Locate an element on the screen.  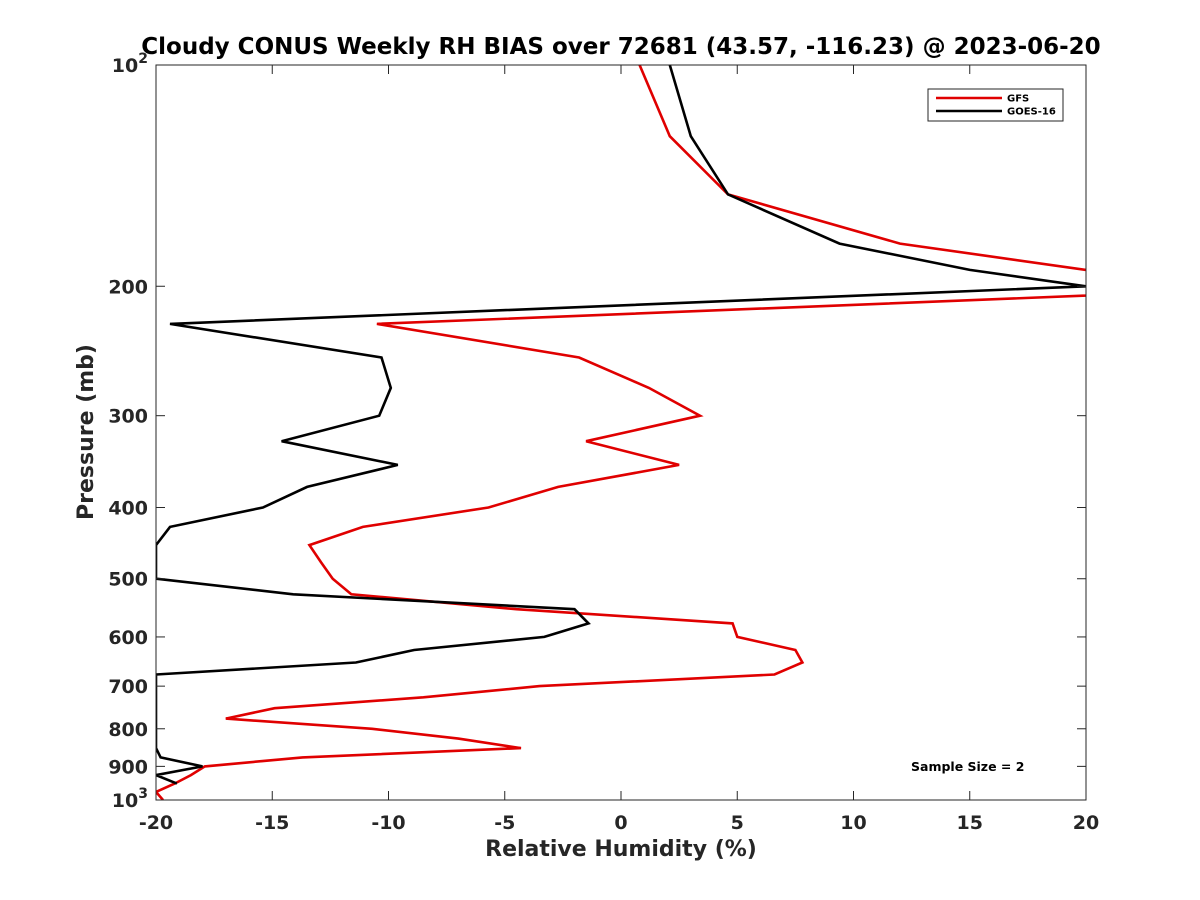
y-tick-label: 200 is located at coordinates (128, 287).